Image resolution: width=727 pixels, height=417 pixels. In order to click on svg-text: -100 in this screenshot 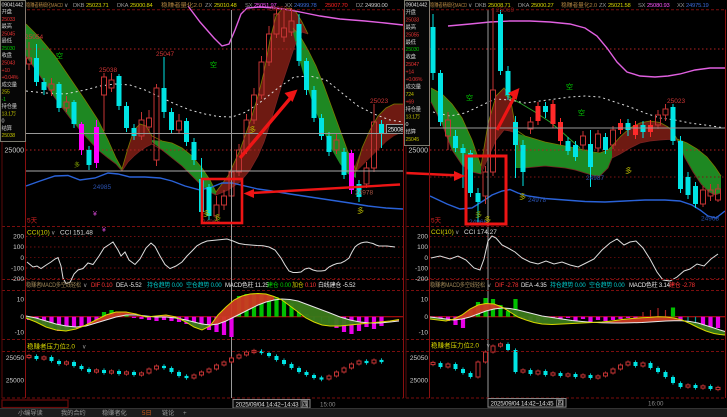, I will do `click(421, 269)`.